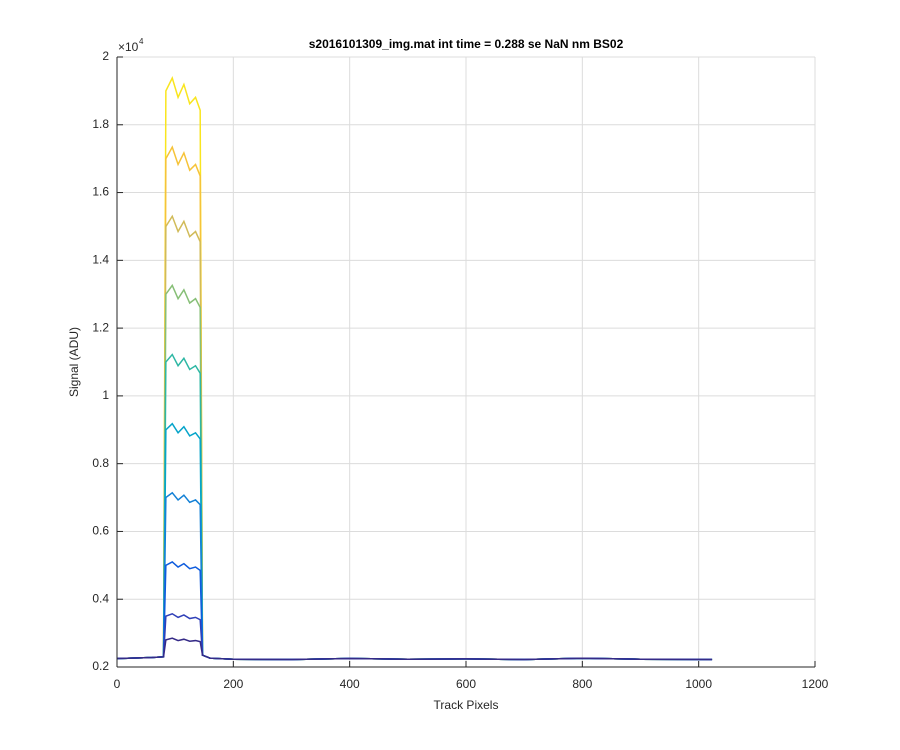 The height and width of the screenshot is (750, 900). Describe the element at coordinates (815, 684) in the screenshot. I see `x-tick-label: 1200` at that location.